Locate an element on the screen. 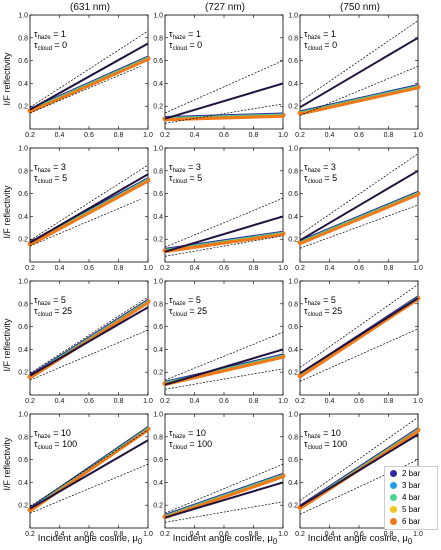  column-title-727: (727 nm) is located at coordinates (224, 7).